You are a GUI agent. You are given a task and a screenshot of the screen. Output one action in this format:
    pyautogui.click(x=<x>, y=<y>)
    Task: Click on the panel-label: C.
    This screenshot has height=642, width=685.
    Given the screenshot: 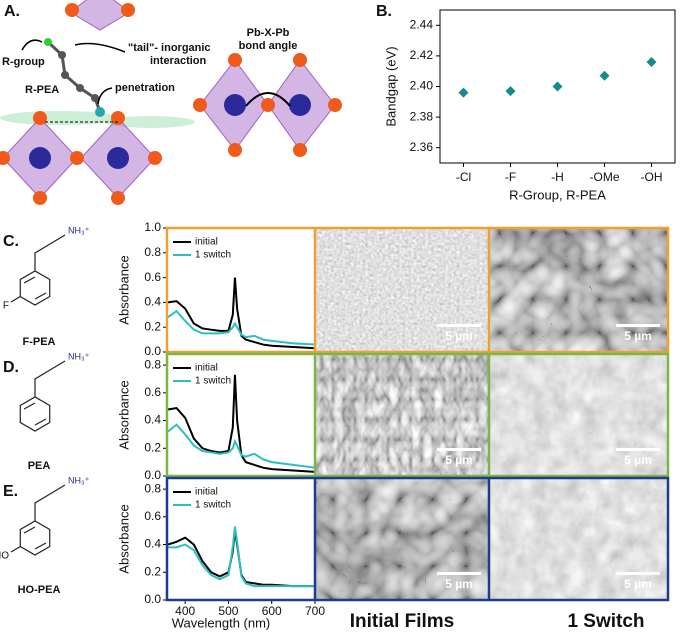 What is the action you would take?
    pyautogui.click(x=11, y=241)
    